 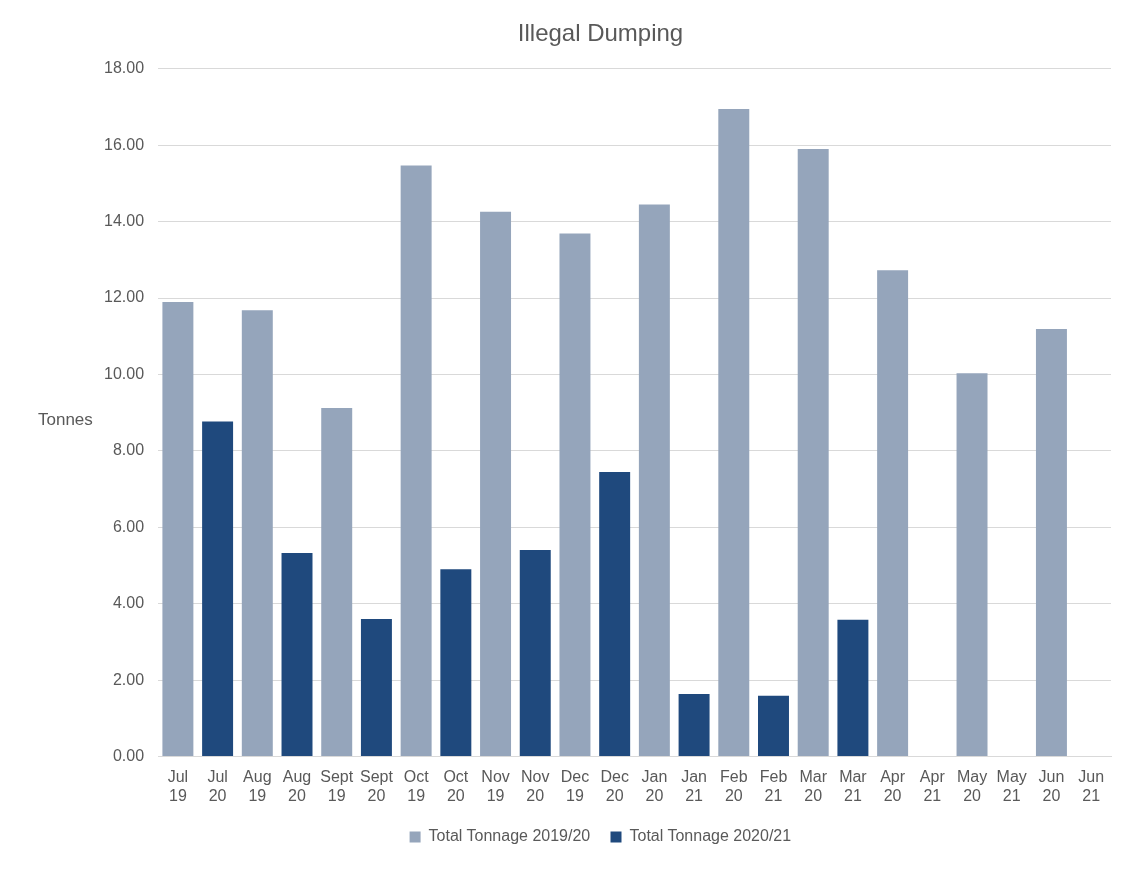 What do you see at coordinates (128, 526) in the screenshot?
I see `y-tick-label: 6.00` at bounding box center [128, 526].